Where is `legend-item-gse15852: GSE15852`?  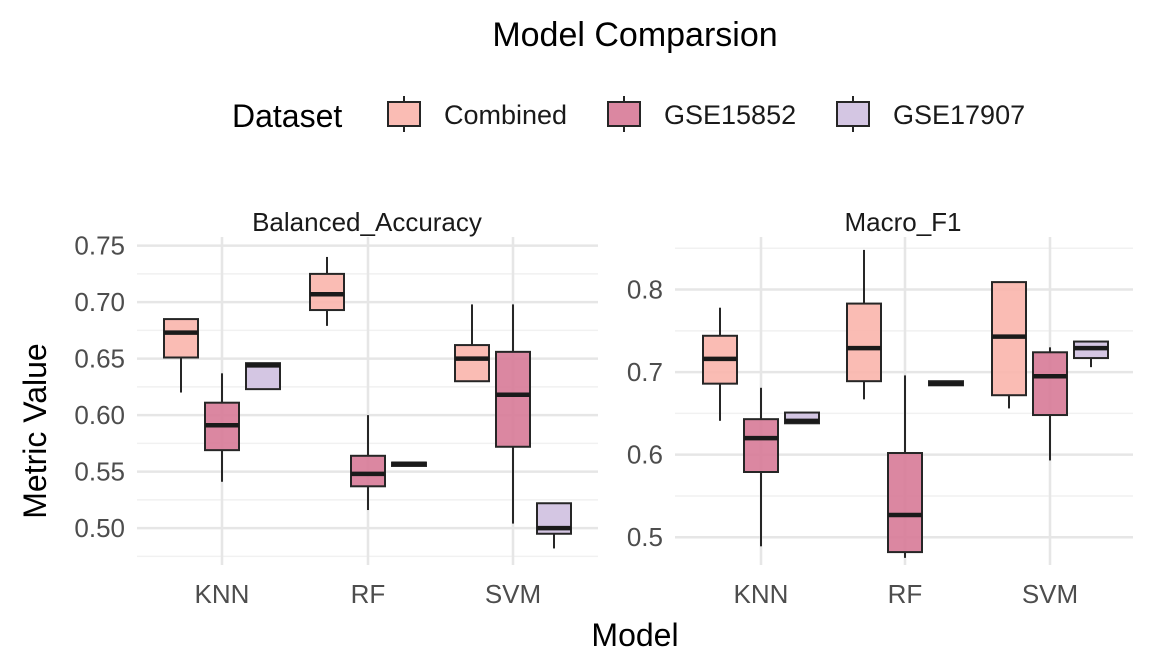 legend-item-gse15852: GSE15852 is located at coordinates (701, 114).